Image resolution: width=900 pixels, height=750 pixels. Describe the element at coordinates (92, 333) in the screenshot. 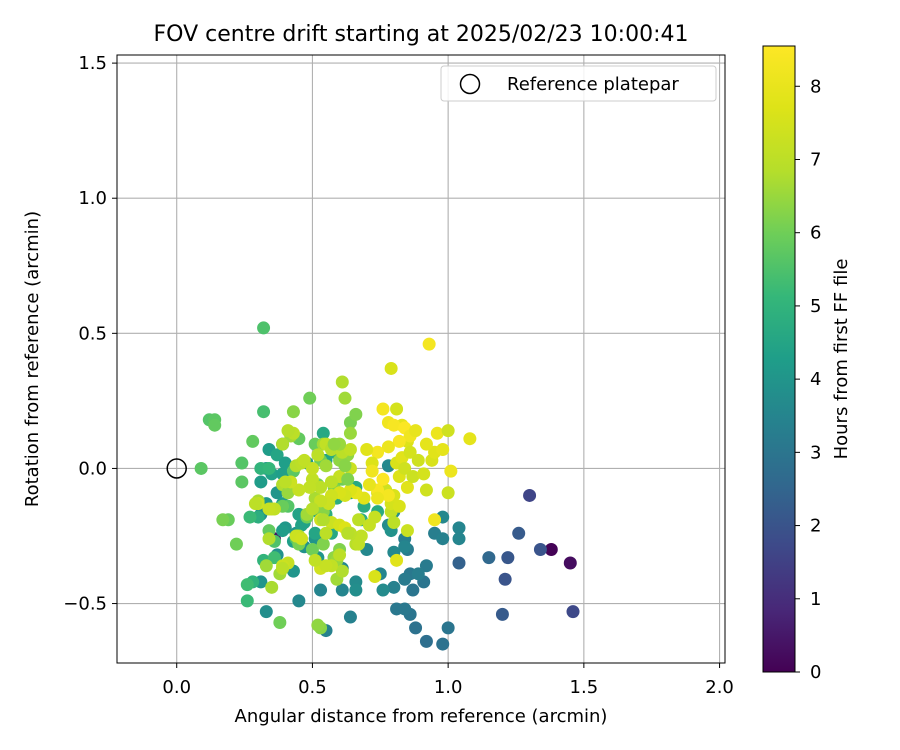

I see `y-tick-label: 0.5` at that location.